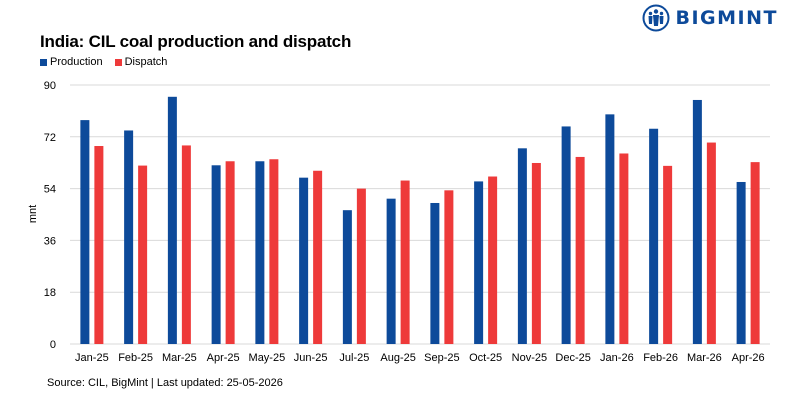 The image size is (800, 400). I want to click on brand-name: BIGMINT, so click(726, 18).